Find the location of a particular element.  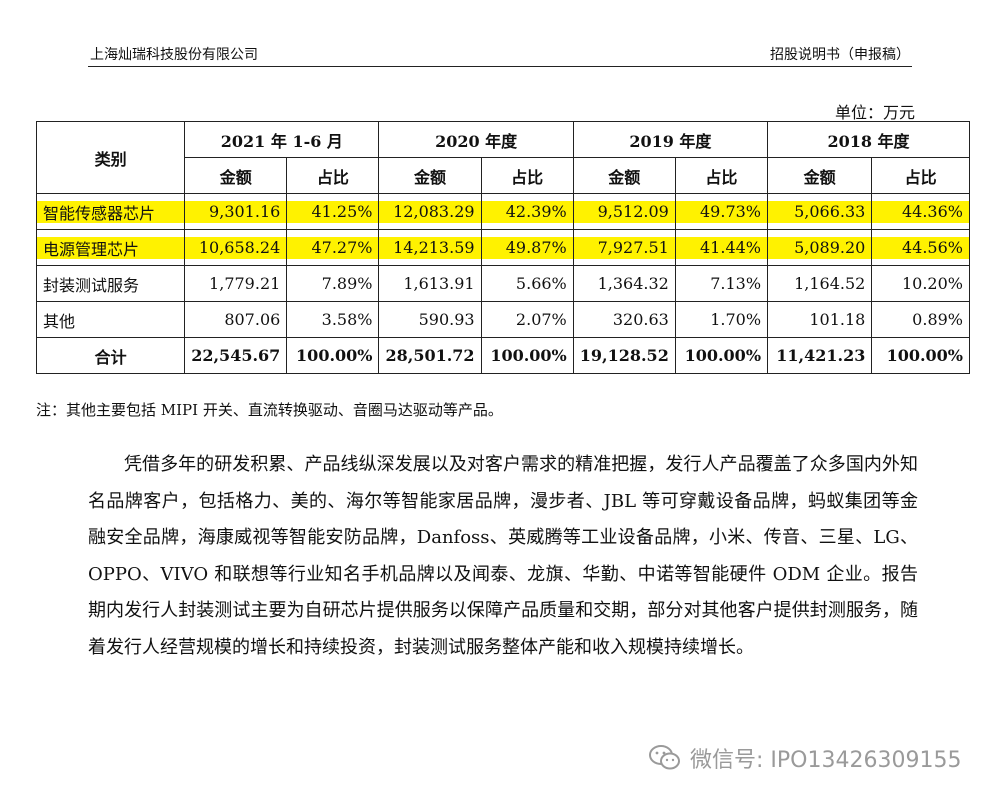

amount-cell: 22,545.67 is located at coordinates (236, 355).